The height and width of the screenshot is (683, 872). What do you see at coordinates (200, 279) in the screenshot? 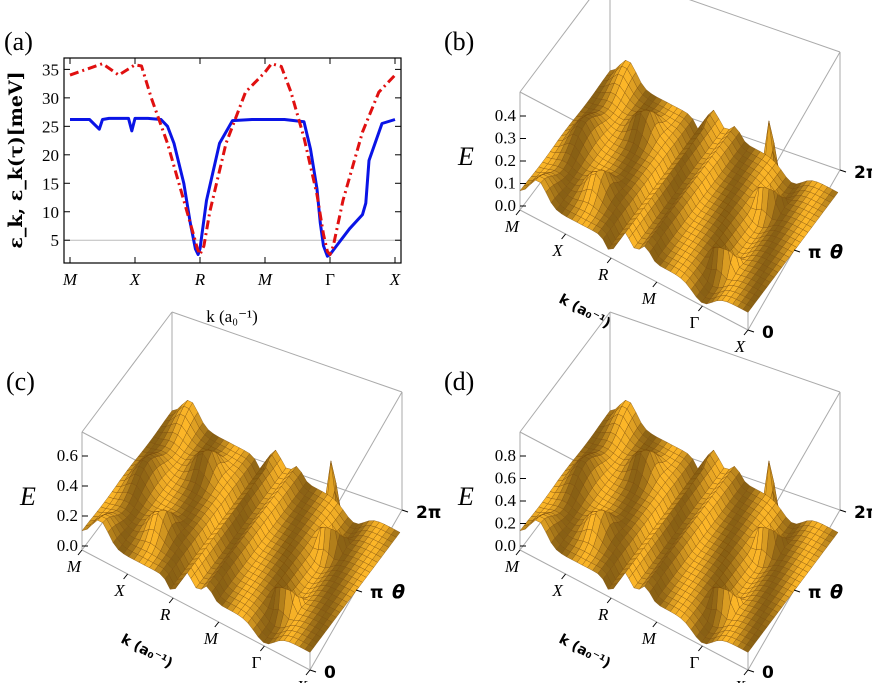
I see `x-tick-label: R` at bounding box center [200, 279].